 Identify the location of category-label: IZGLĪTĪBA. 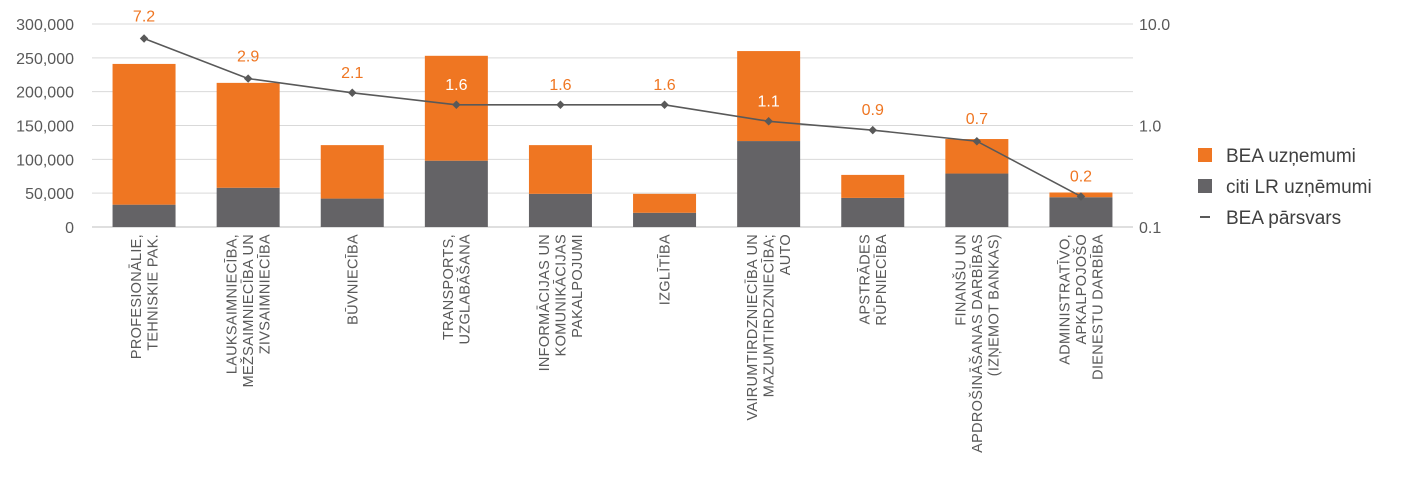
(666, 269).